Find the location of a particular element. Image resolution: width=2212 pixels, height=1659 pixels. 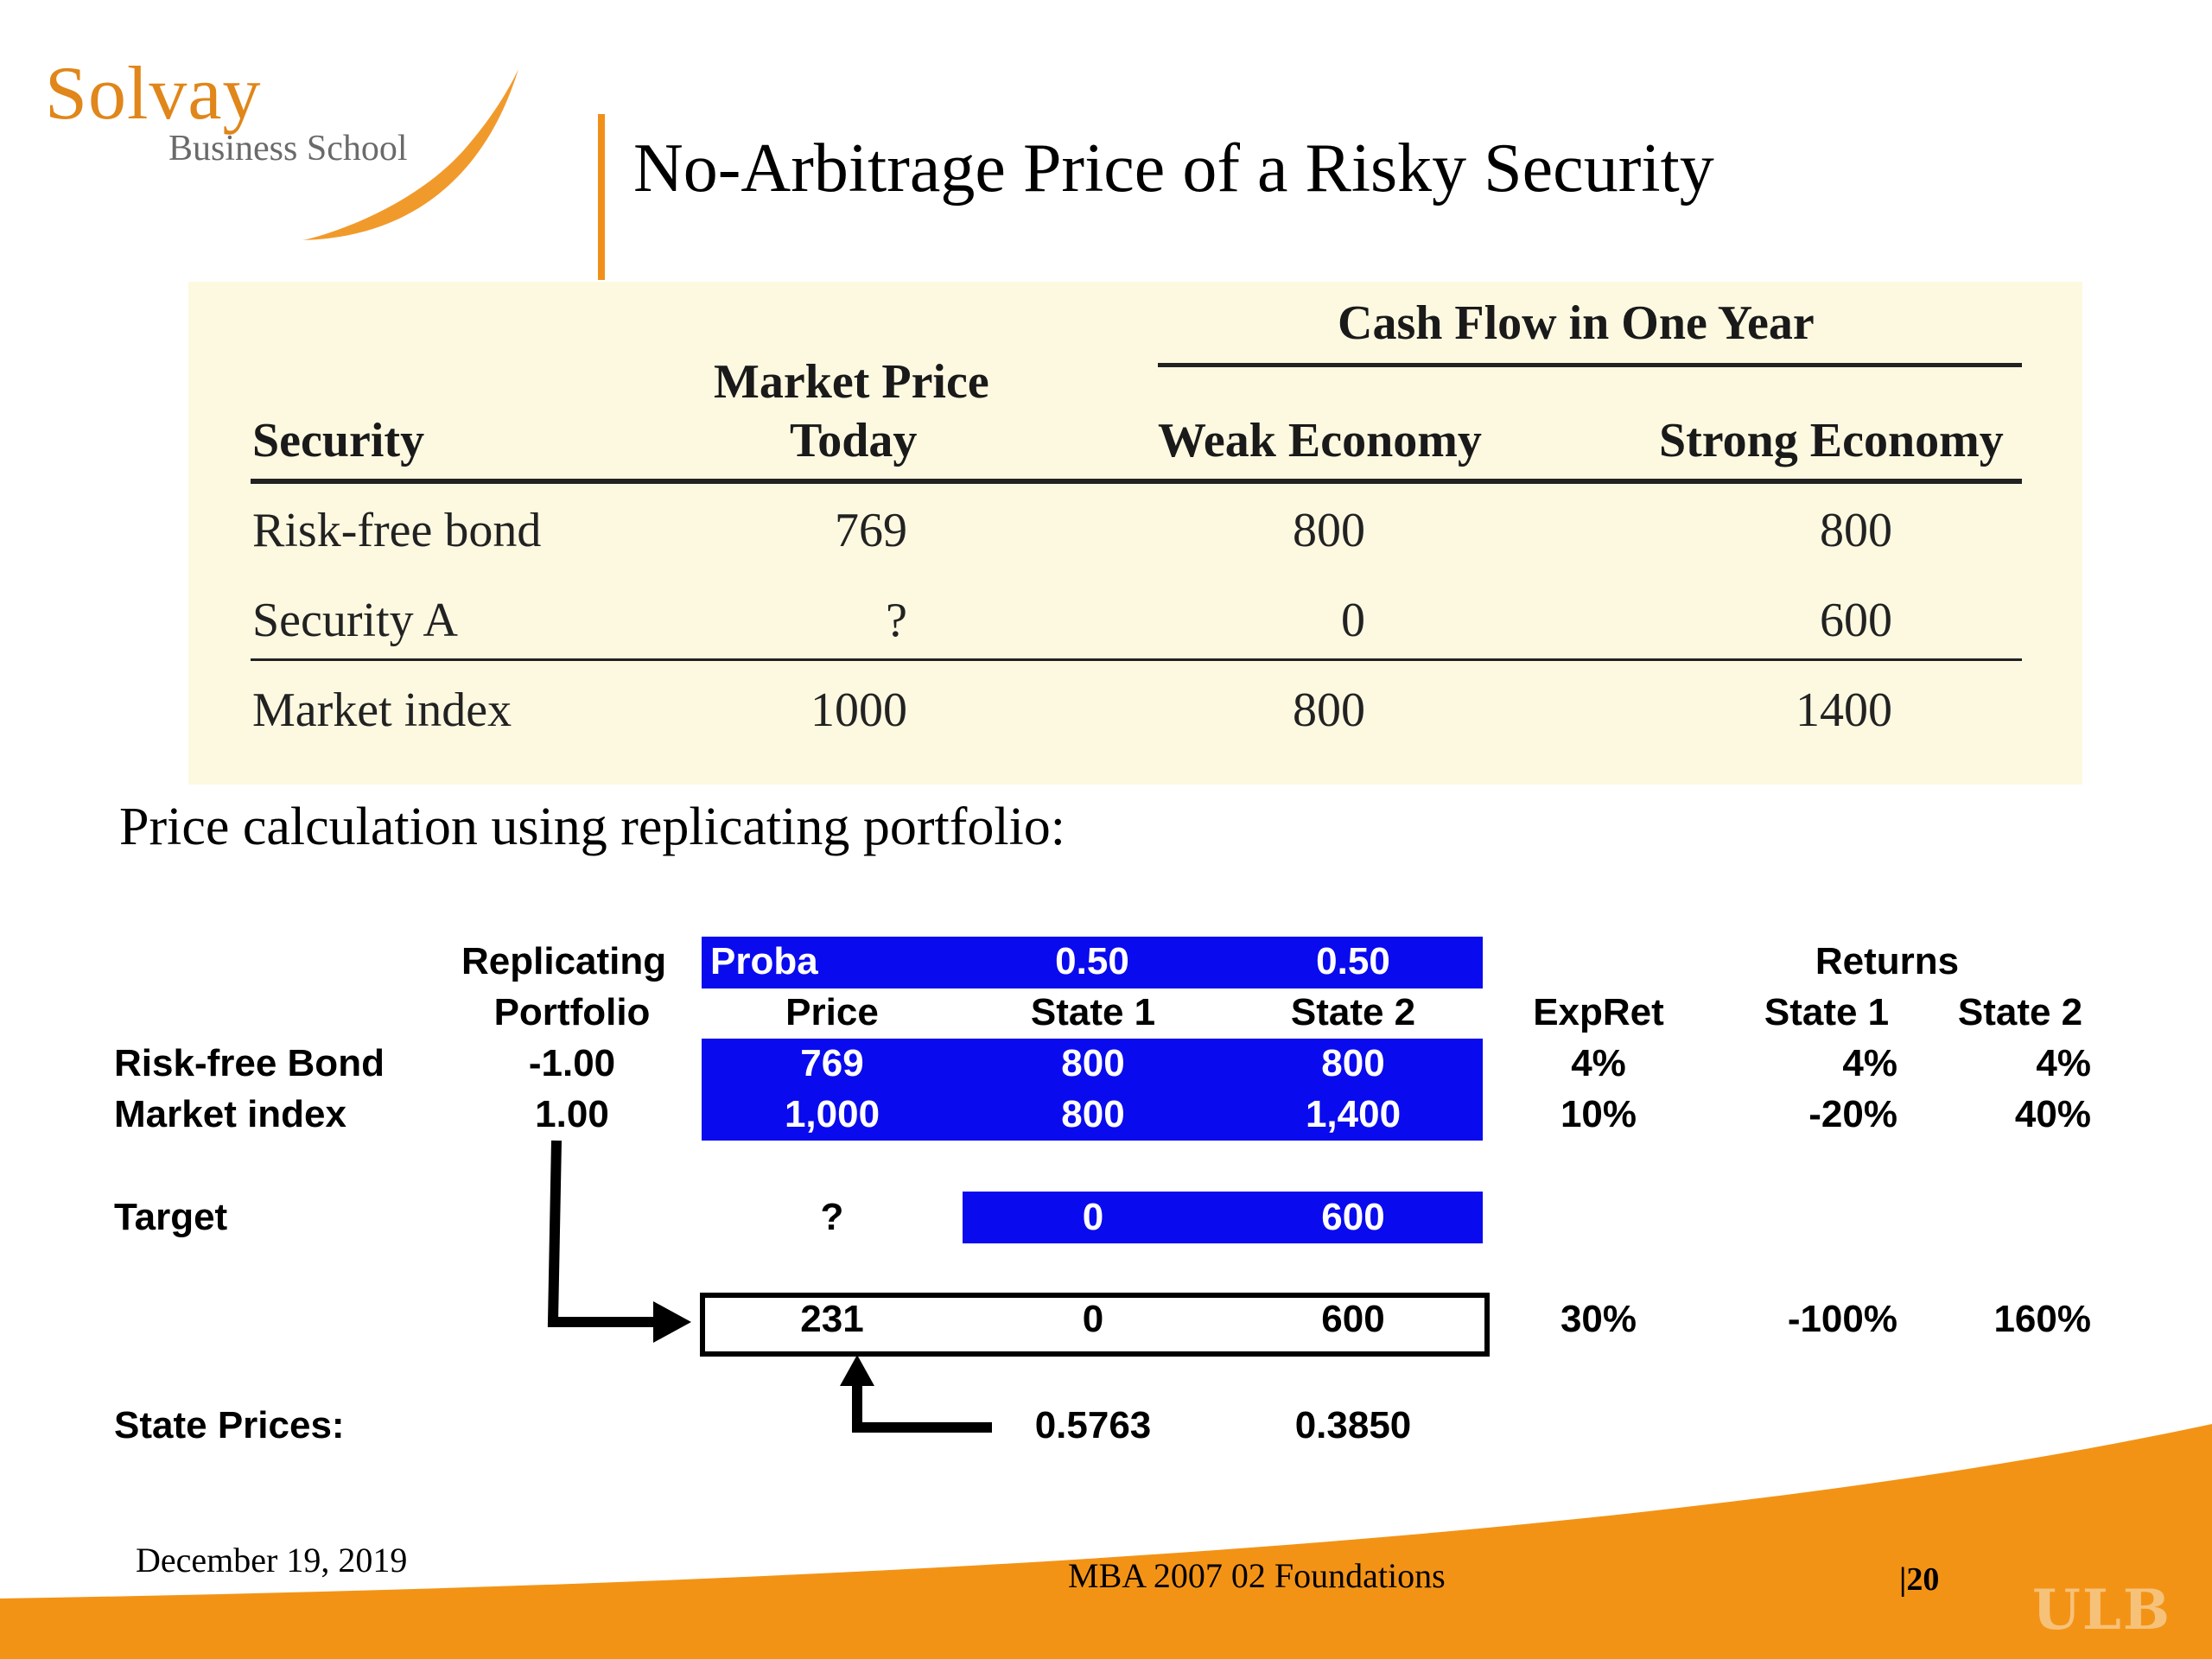

row-strong: 600 is located at coordinates (1856, 620).